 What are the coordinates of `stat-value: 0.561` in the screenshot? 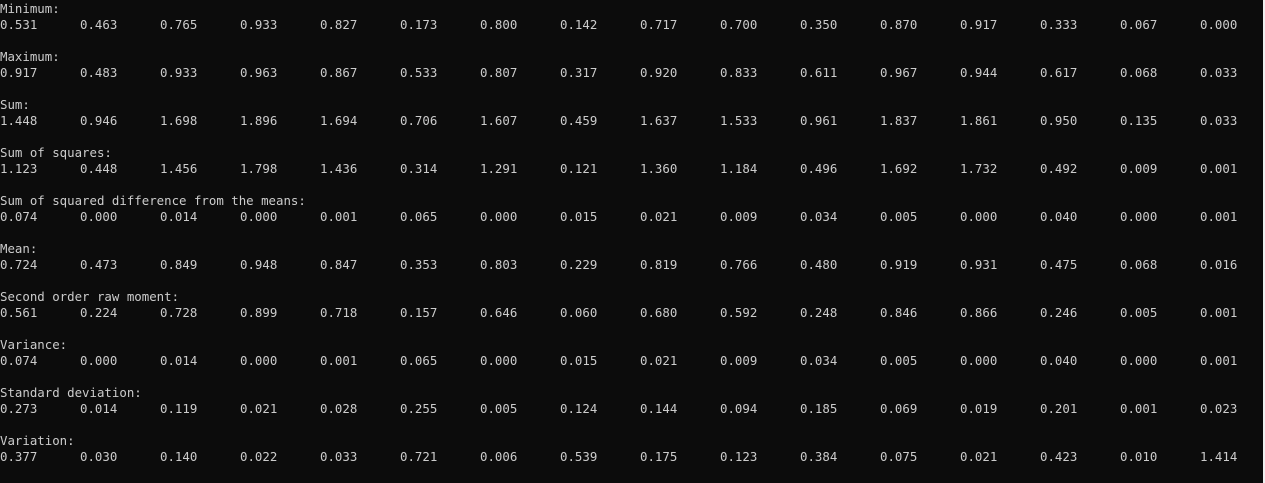 It's located at (19, 312).